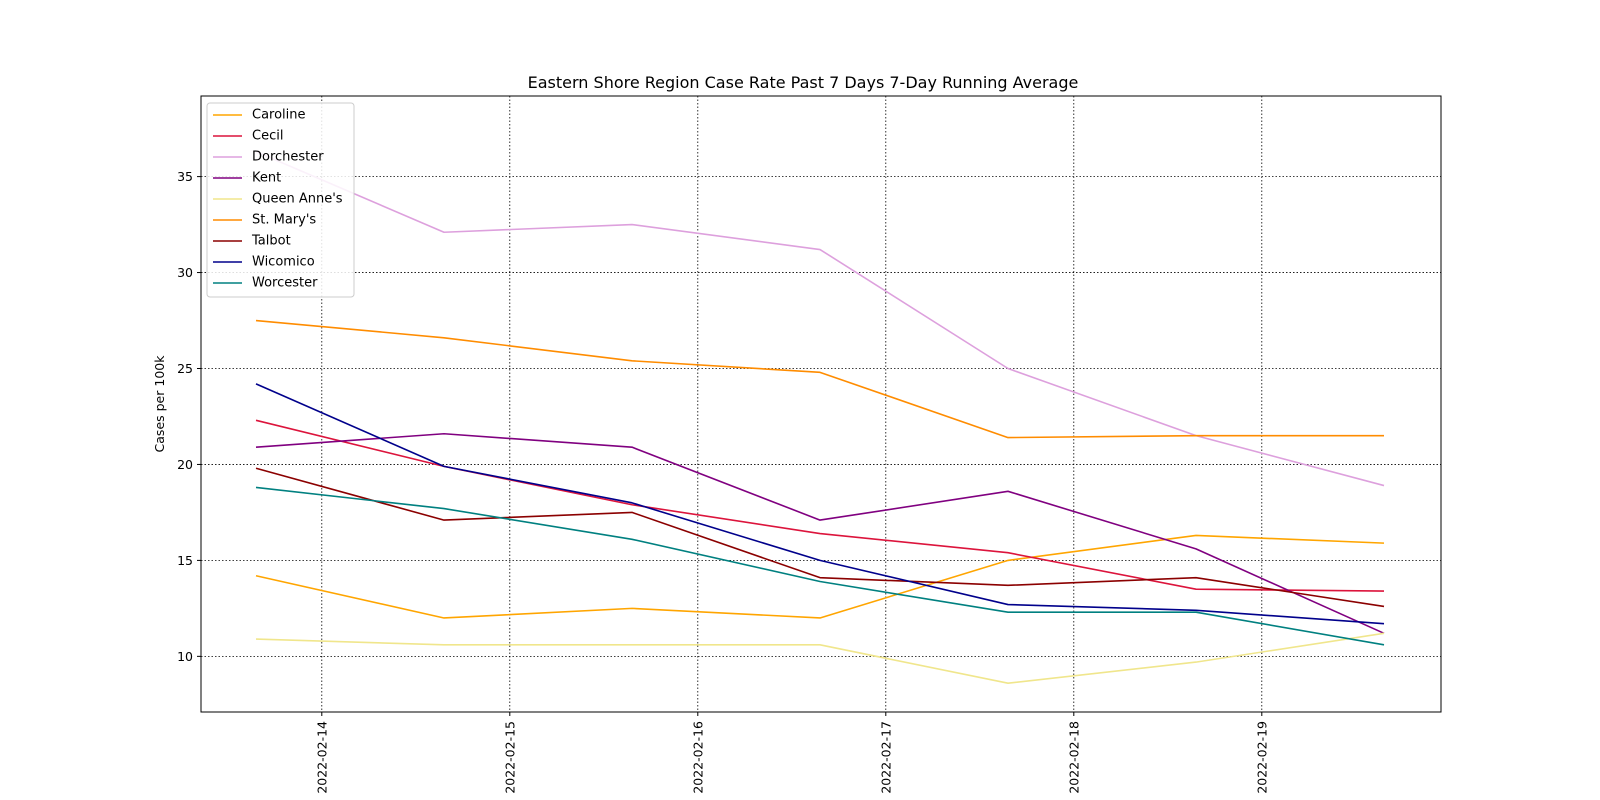 The width and height of the screenshot is (1600, 800). I want to click on y-tick-label: 35, so click(185, 176).